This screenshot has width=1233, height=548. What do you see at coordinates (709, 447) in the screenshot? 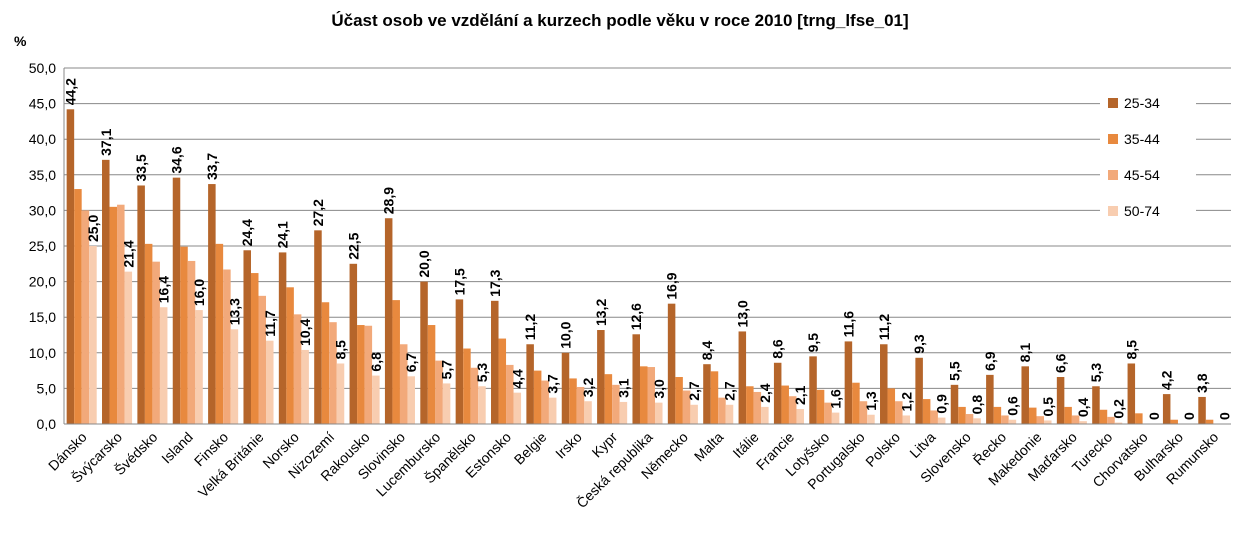
I see `x-tick-label: Malta` at bounding box center [709, 447].